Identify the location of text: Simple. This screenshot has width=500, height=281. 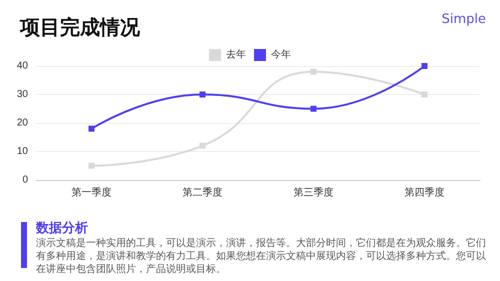
(464, 19).